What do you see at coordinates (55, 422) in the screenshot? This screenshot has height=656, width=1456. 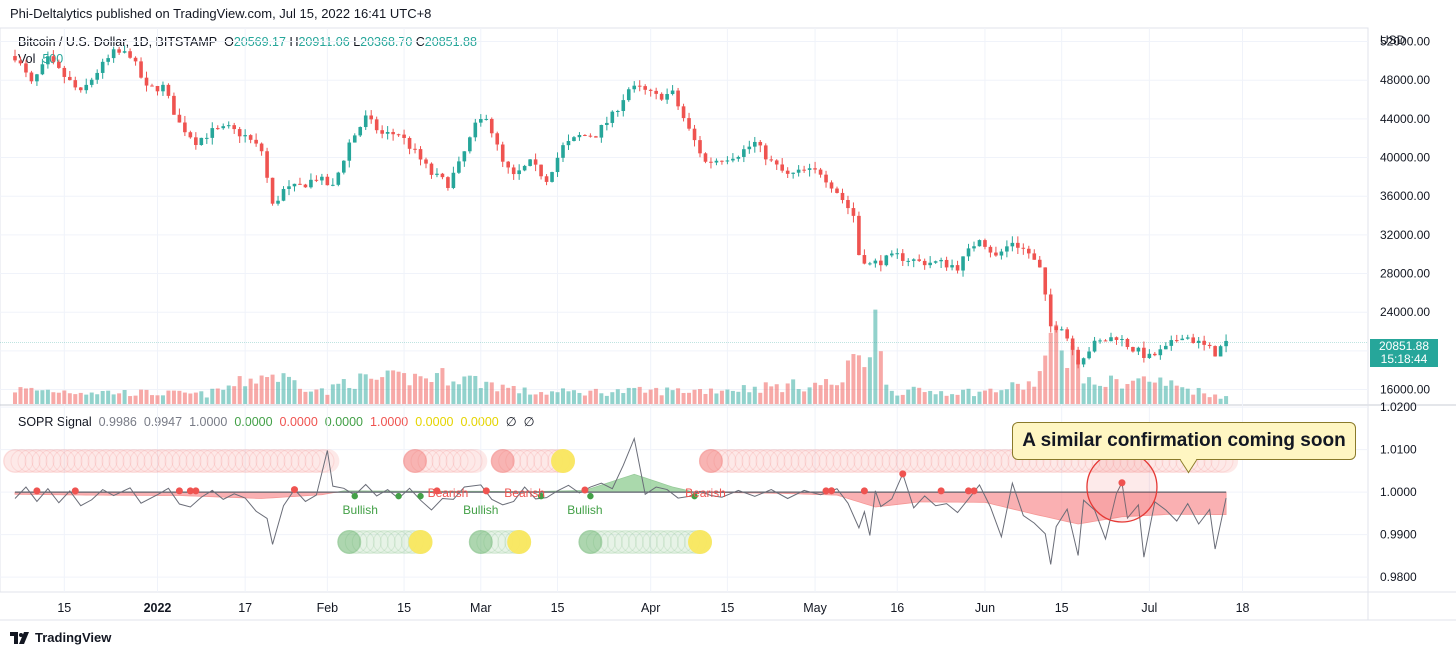 I see `sopr-title: SOPR Signal` at bounding box center [55, 422].